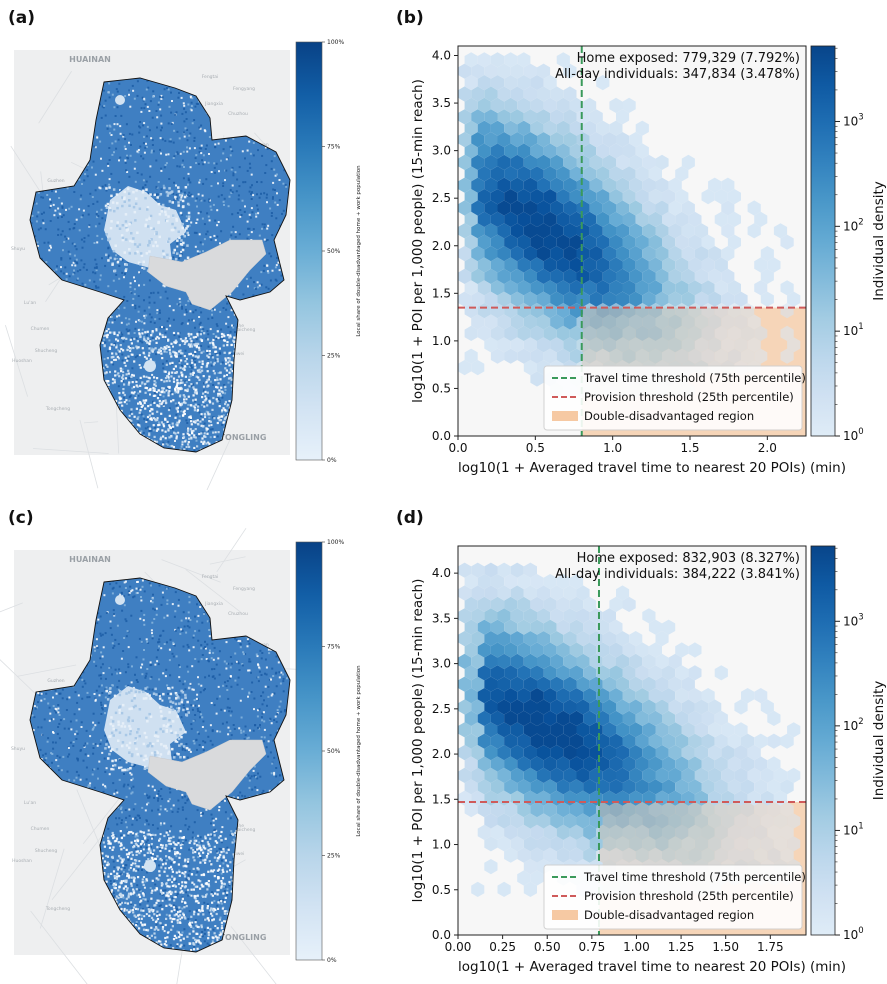 The height and width of the screenshot is (984, 887). I want to click on x-tick-label: 0.25, so click(502, 947).